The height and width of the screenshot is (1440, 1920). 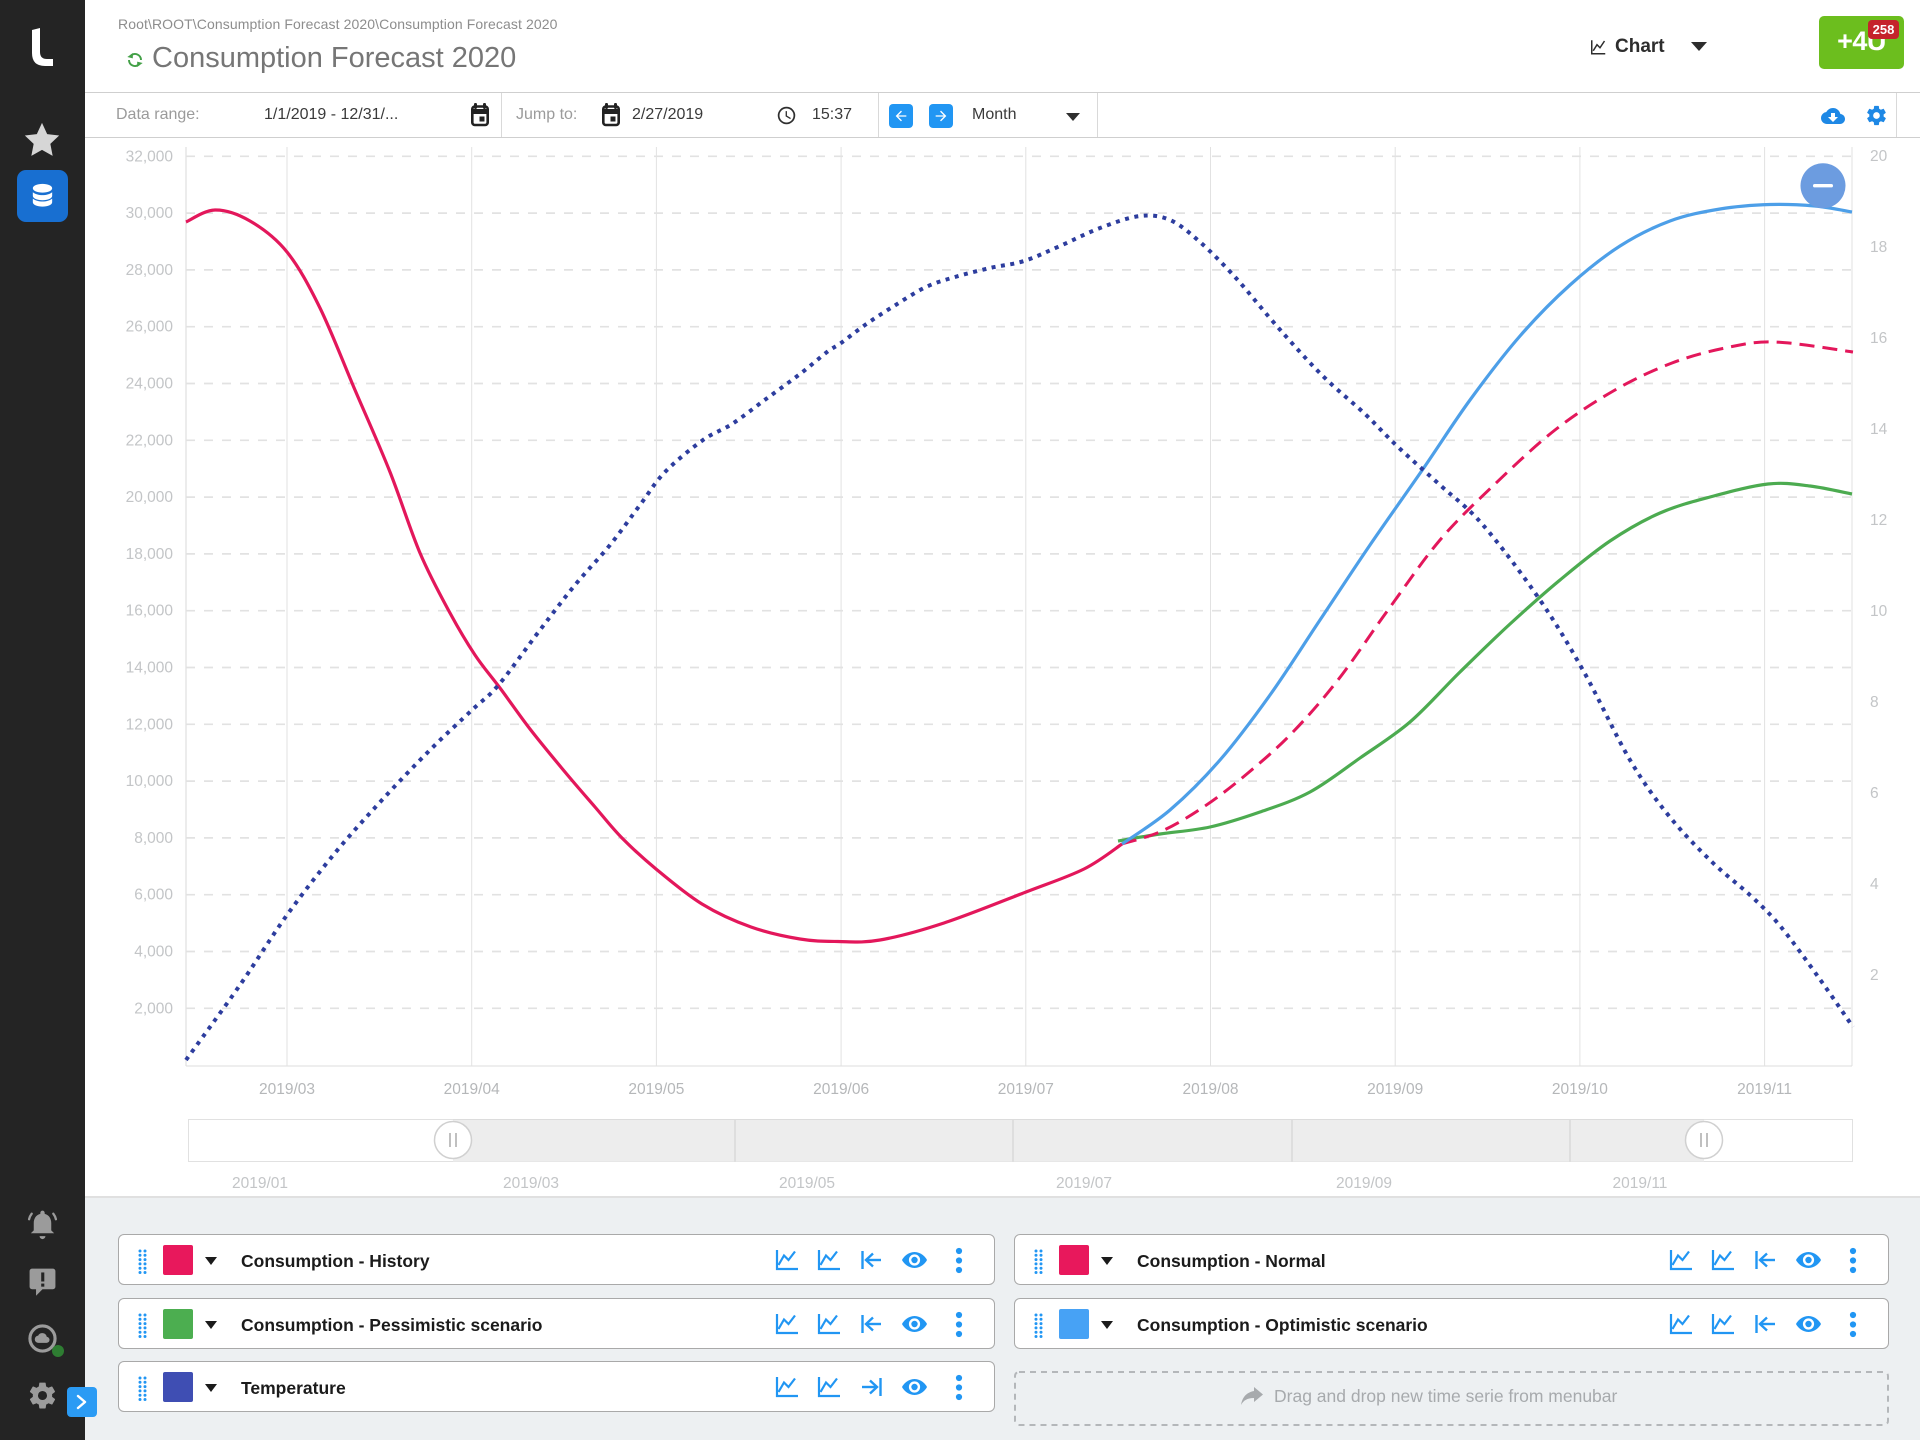 What do you see at coordinates (150, 611) in the screenshot?
I see `svg-text: 16,000` at bounding box center [150, 611].